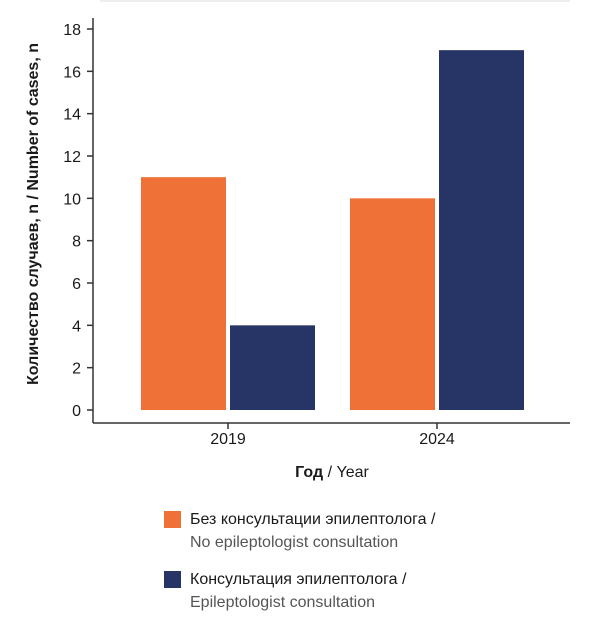 The height and width of the screenshot is (629, 600). Describe the element at coordinates (283, 602) in the screenshot. I see `legend-label-consultation-en: Epileptologist consultation` at that location.